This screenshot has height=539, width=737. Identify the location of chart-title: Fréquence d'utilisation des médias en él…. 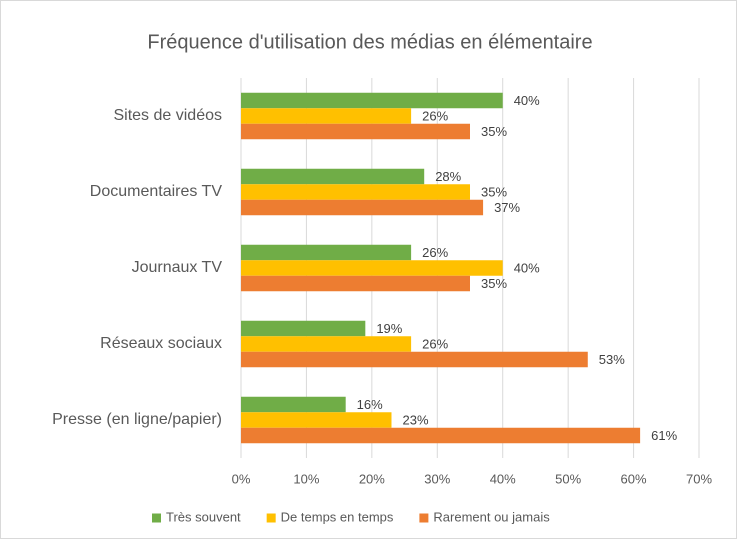
(369, 42).